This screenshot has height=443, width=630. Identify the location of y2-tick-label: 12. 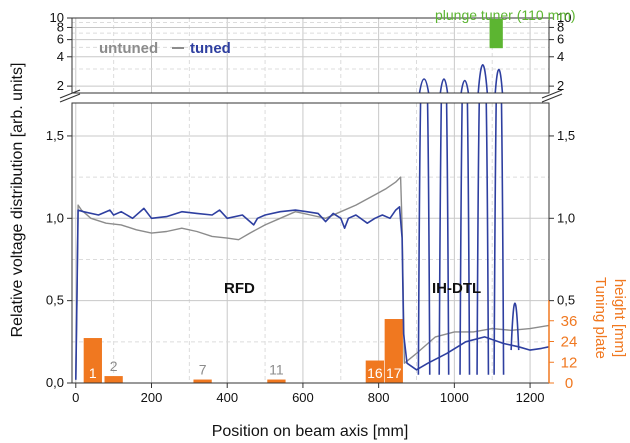
(569, 362).